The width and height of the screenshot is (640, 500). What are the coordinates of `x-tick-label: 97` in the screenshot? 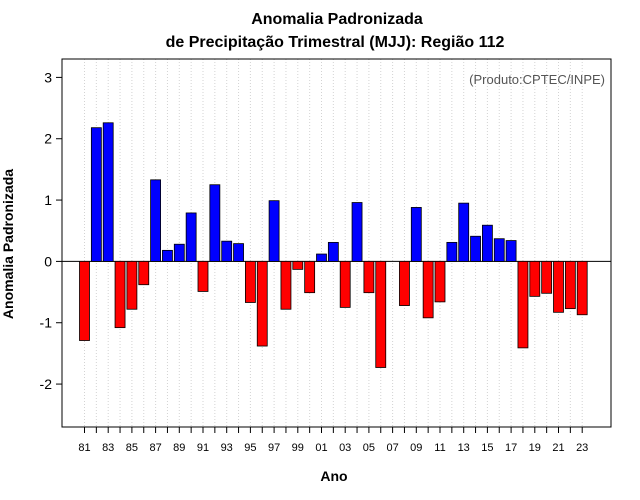 It's located at (274, 448).